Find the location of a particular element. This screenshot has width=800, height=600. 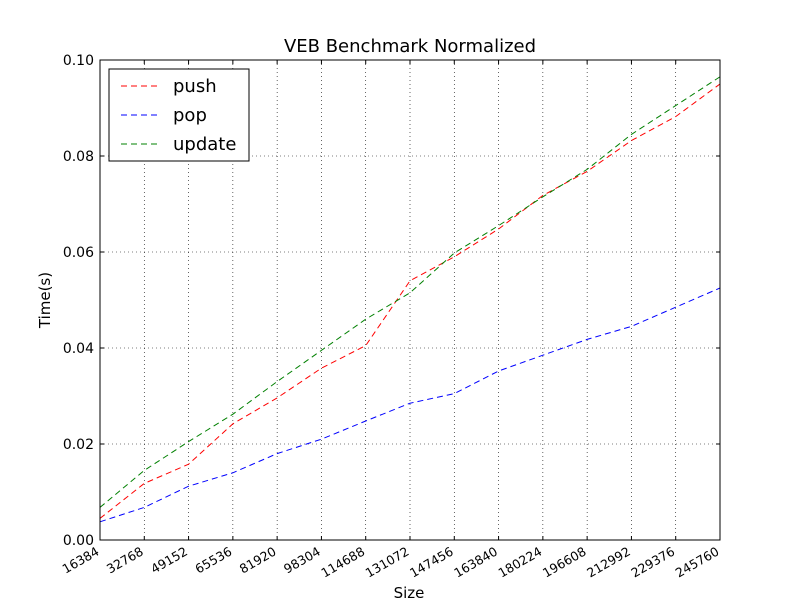

legend: push pop update is located at coordinates (179, 115).